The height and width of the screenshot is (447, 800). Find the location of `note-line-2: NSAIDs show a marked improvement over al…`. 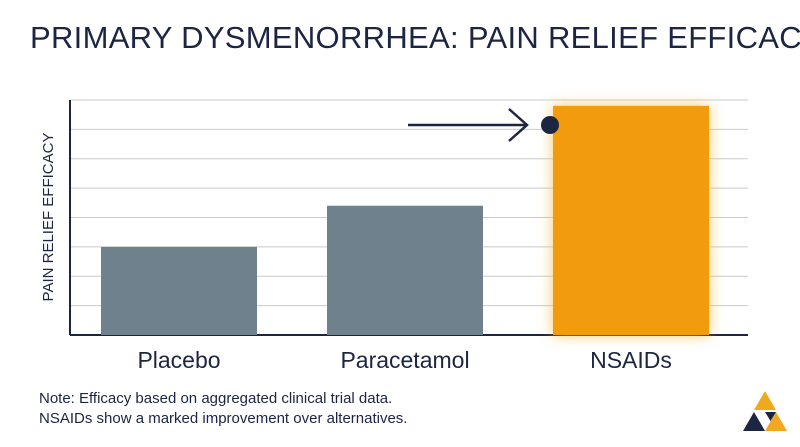

note-line-2: NSAIDs show a marked improvement over al… is located at coordinates (223, 418).